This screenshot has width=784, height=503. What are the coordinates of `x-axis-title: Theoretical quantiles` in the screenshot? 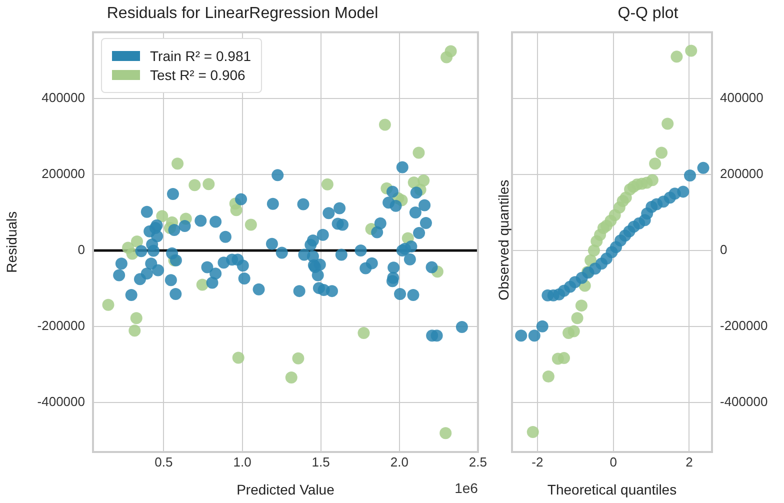 It's located at (612, 489).